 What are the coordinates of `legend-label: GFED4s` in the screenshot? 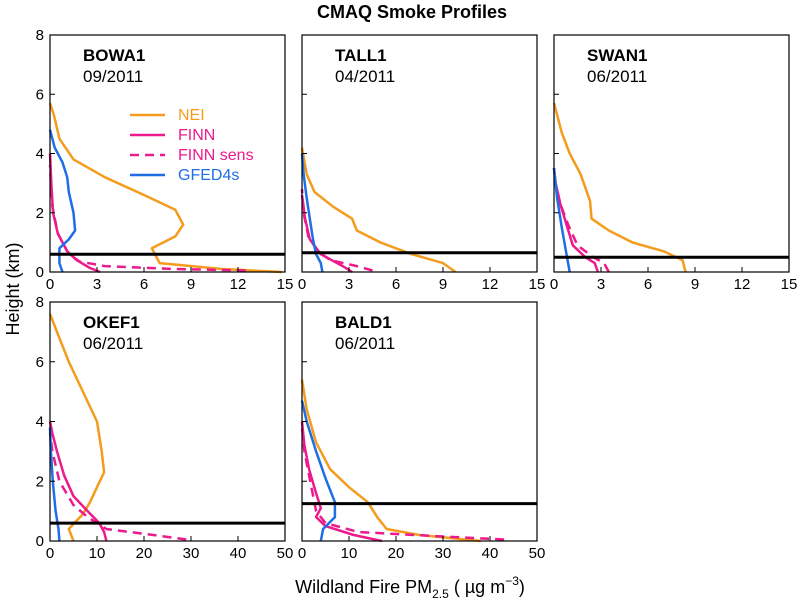 It's located at (208, 175).